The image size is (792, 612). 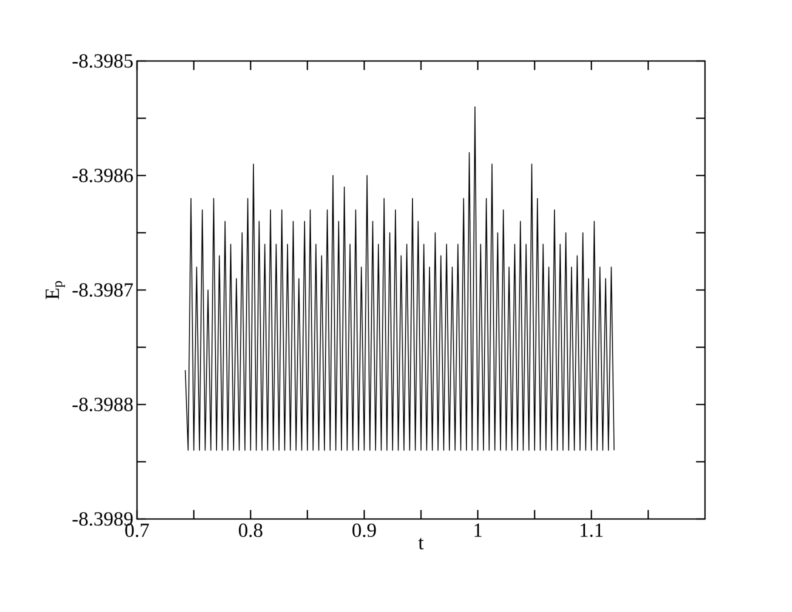 I want to click on y-tick-label: -8.3985, so click(x=102, y=61).